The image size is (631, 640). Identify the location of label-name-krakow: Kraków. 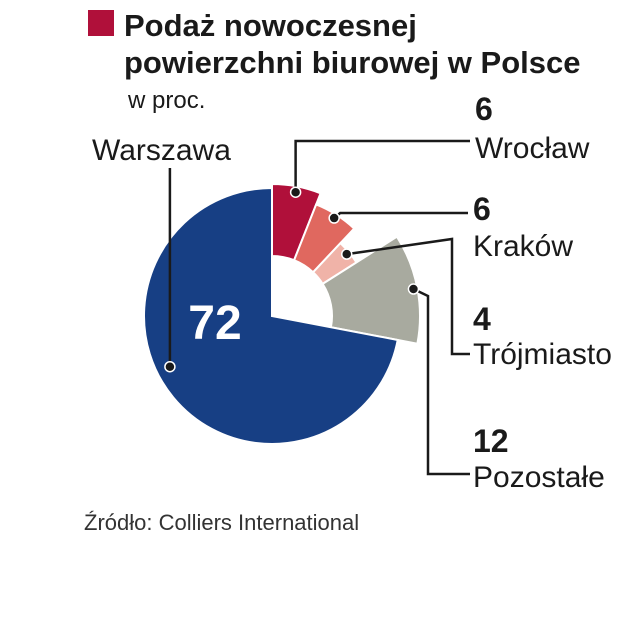
(523, 246).